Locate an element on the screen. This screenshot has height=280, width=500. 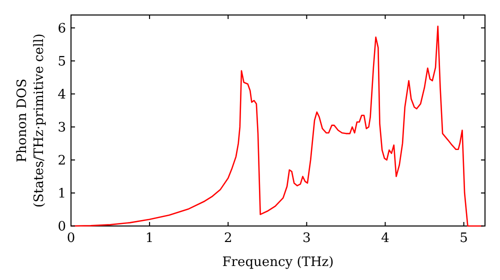
y-tick-label: 6 is located at coordinates (62, 28).